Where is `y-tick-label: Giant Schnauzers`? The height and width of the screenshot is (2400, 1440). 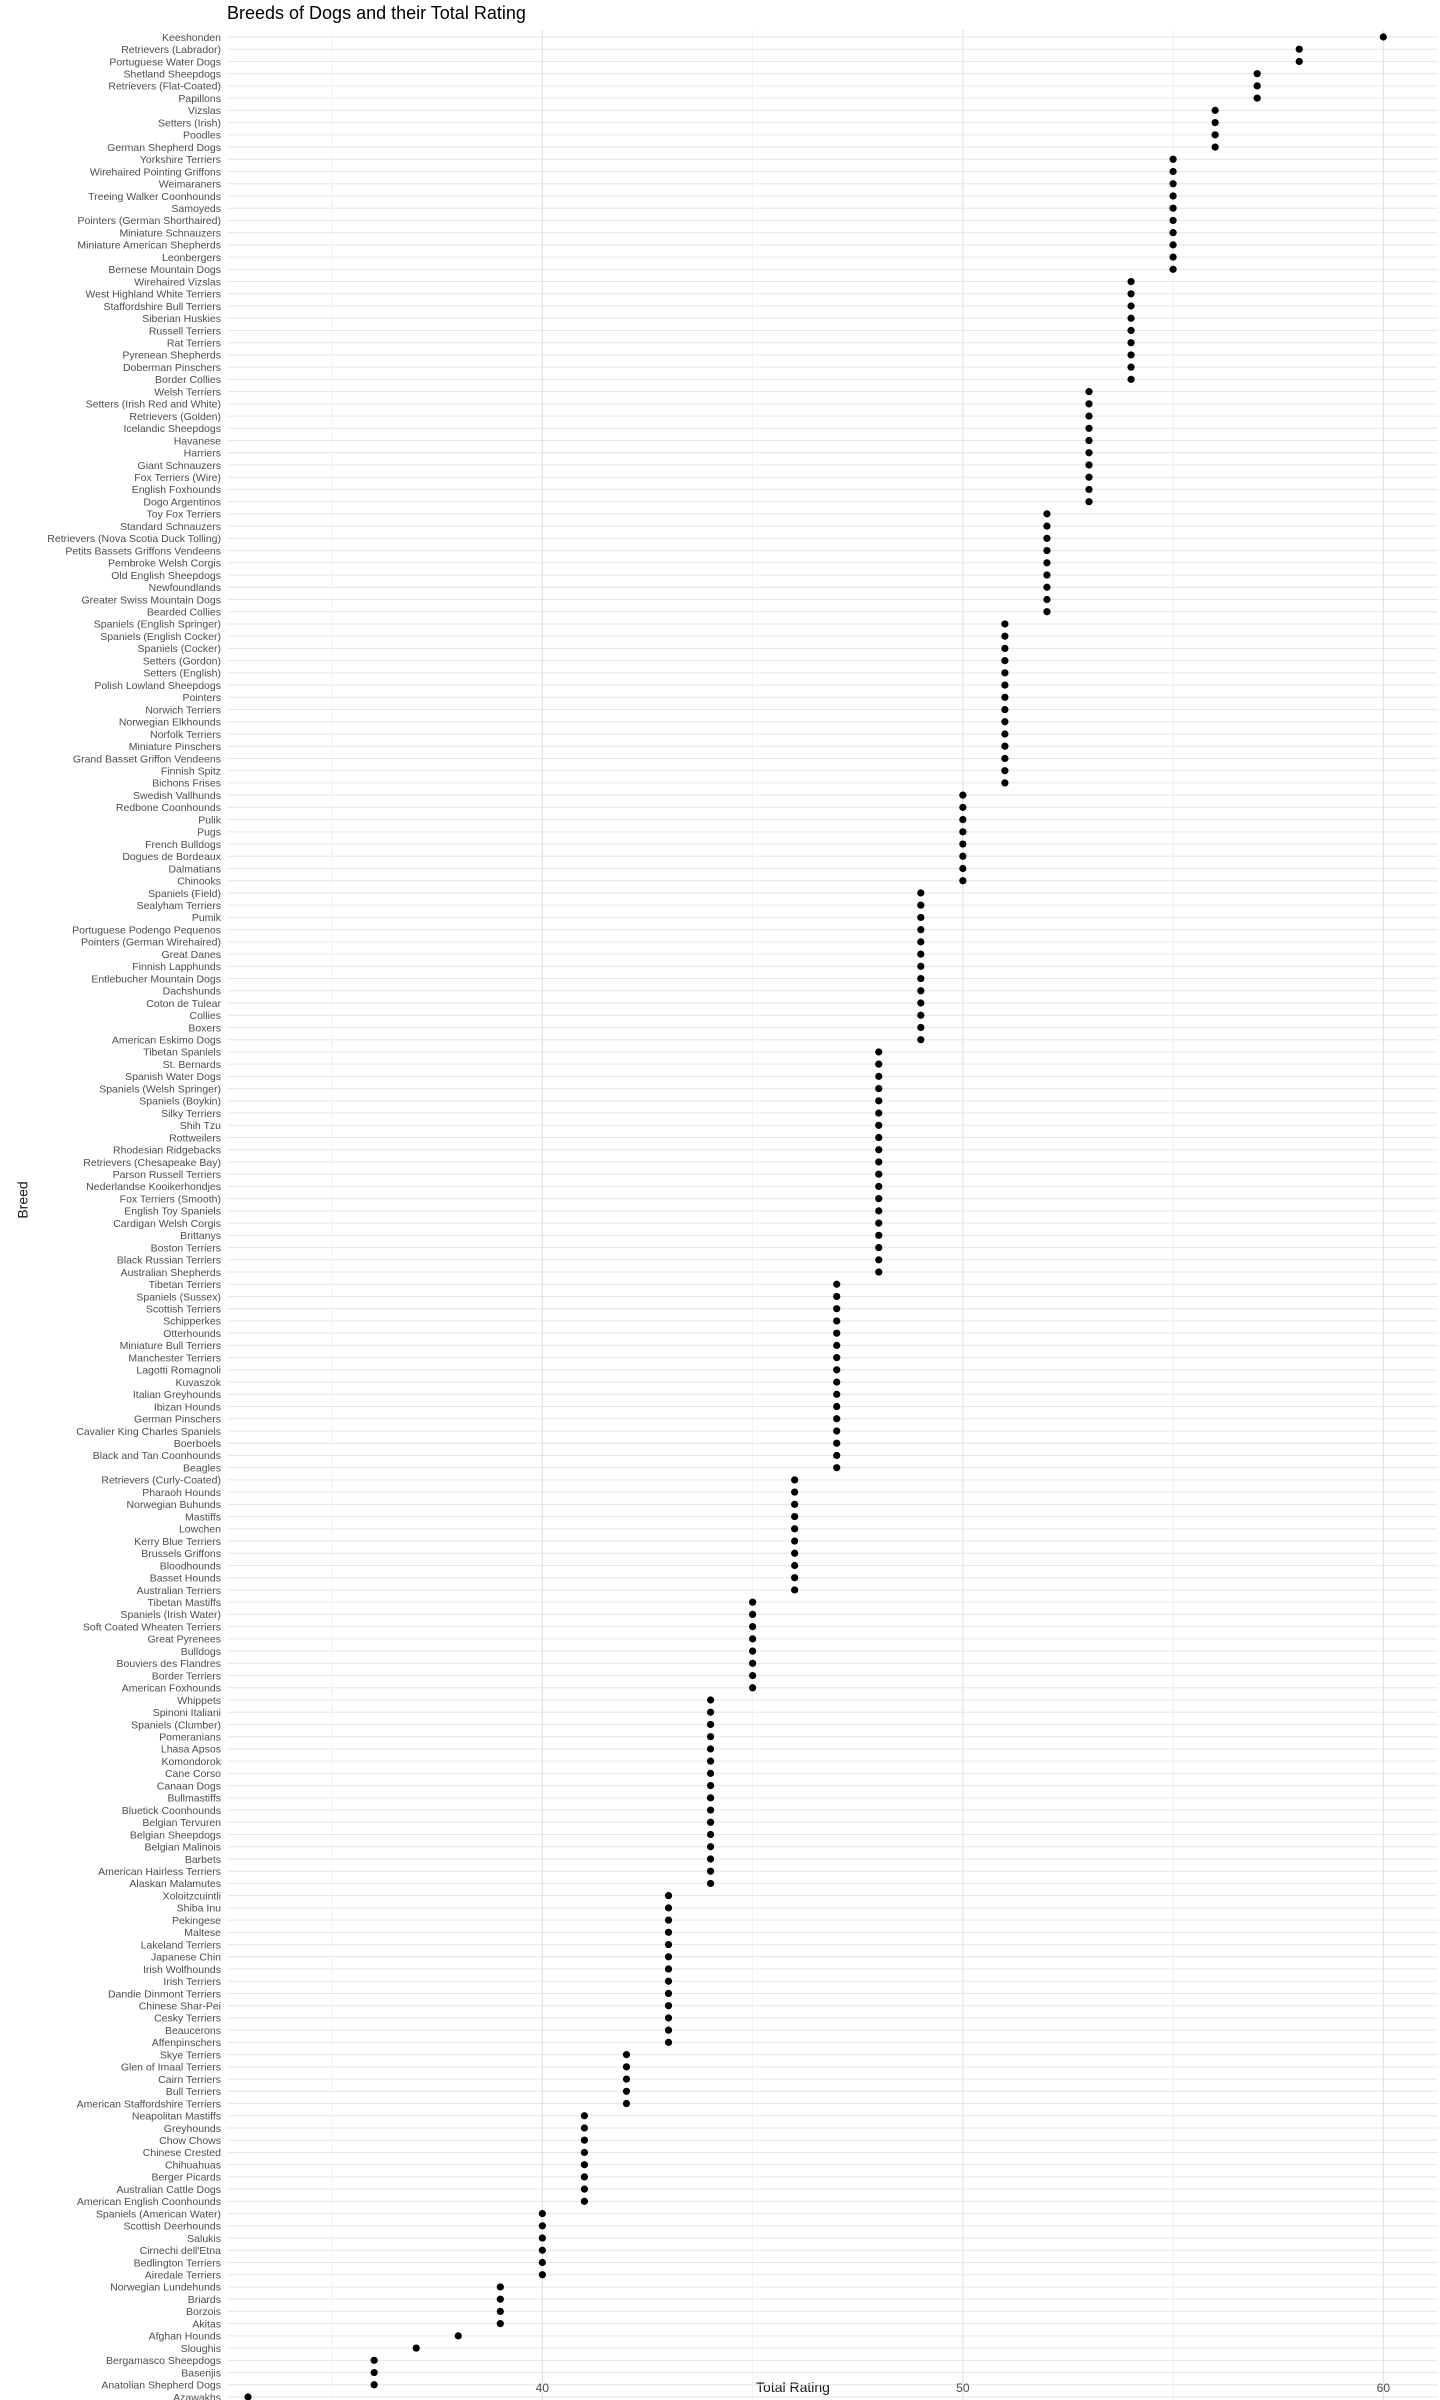
y-tick-label: Giant Schnauzers is located at coordinates (179, 466).